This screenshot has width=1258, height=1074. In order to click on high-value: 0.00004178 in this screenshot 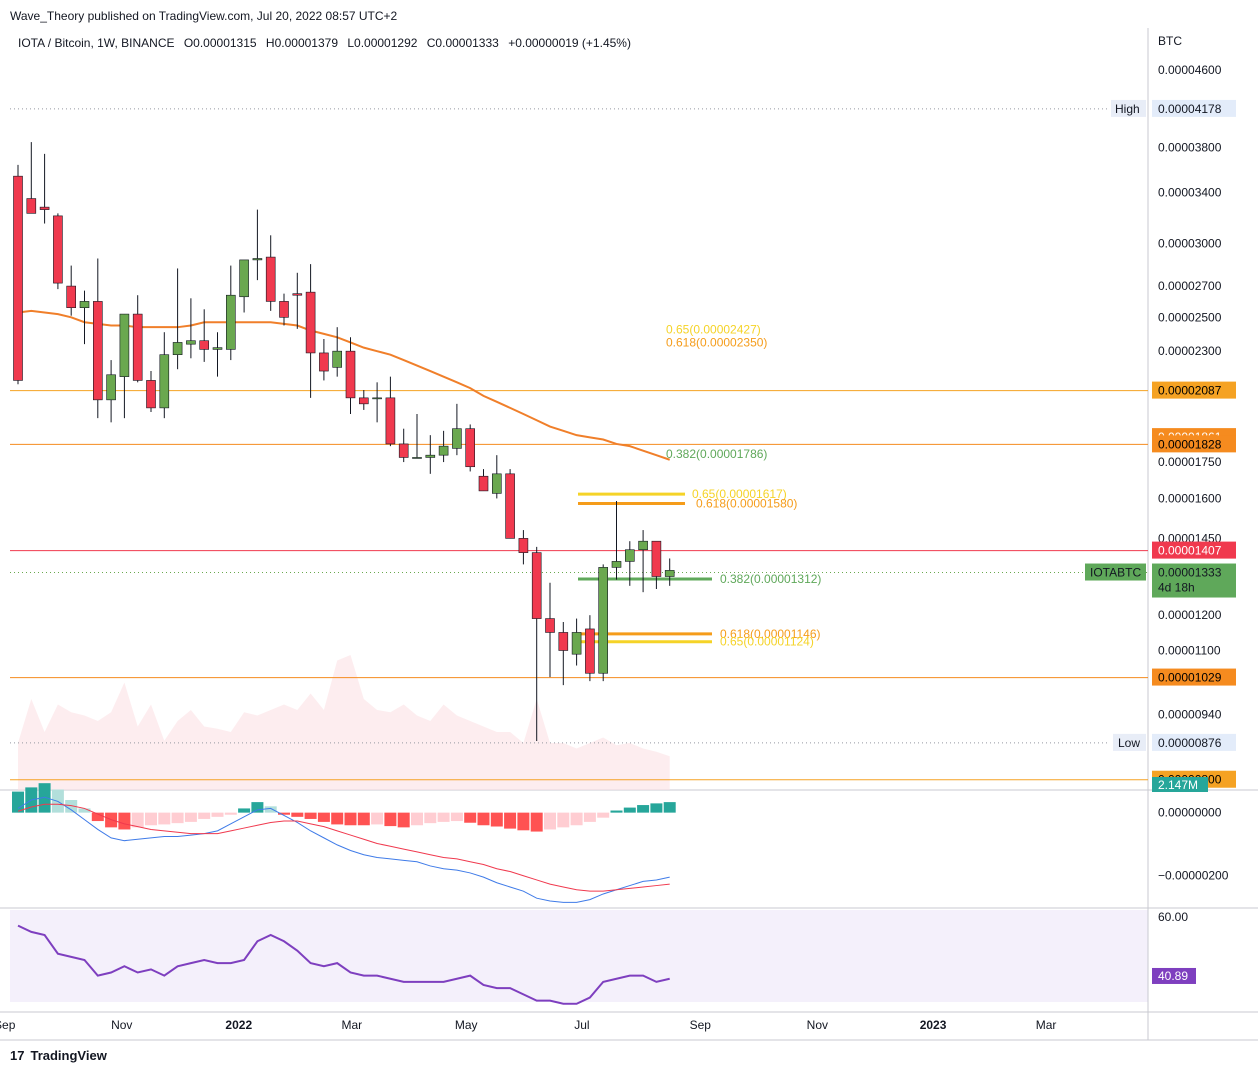, I will do `click(1190, 109)`.